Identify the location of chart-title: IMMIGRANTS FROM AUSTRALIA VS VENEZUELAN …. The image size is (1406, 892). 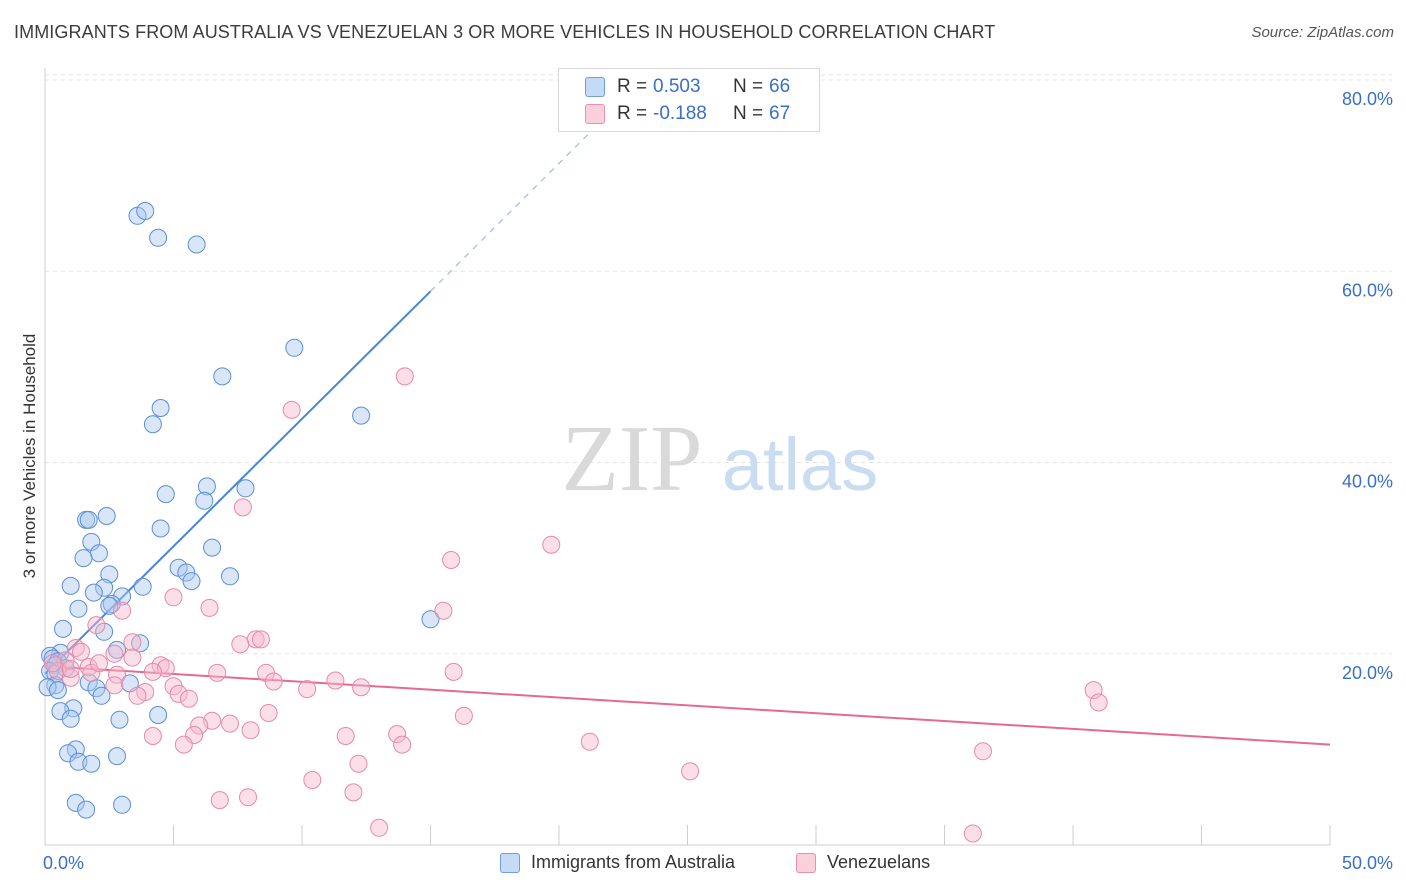
(505, 32).